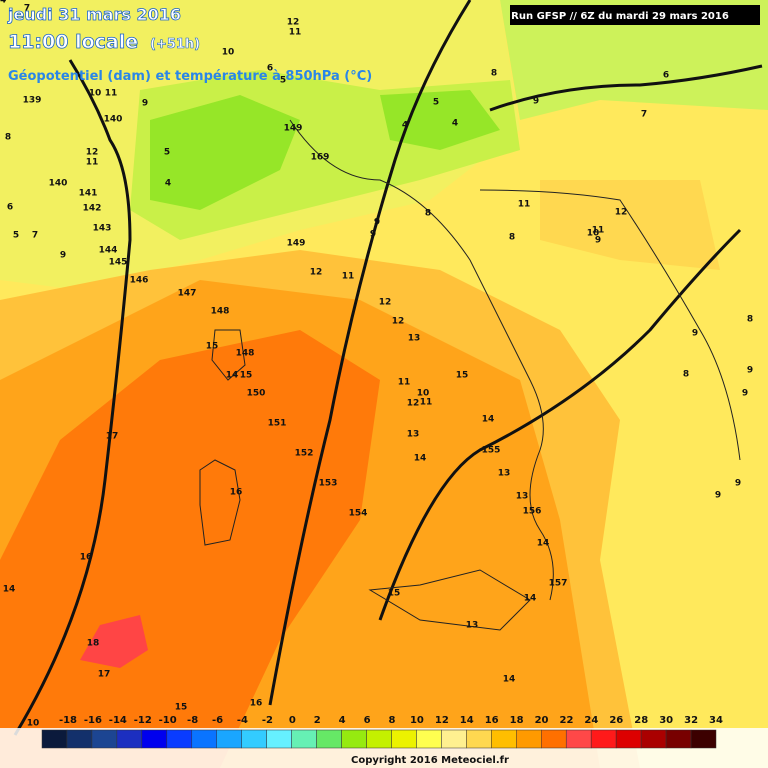  Describe the element at coordinates (32, 101) in the screenshot. I see `map-label: 139` at that location.